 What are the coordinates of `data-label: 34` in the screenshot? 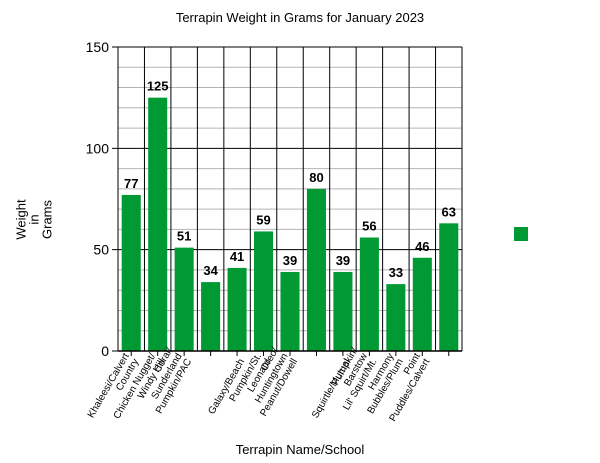 It's located at (210, 270).